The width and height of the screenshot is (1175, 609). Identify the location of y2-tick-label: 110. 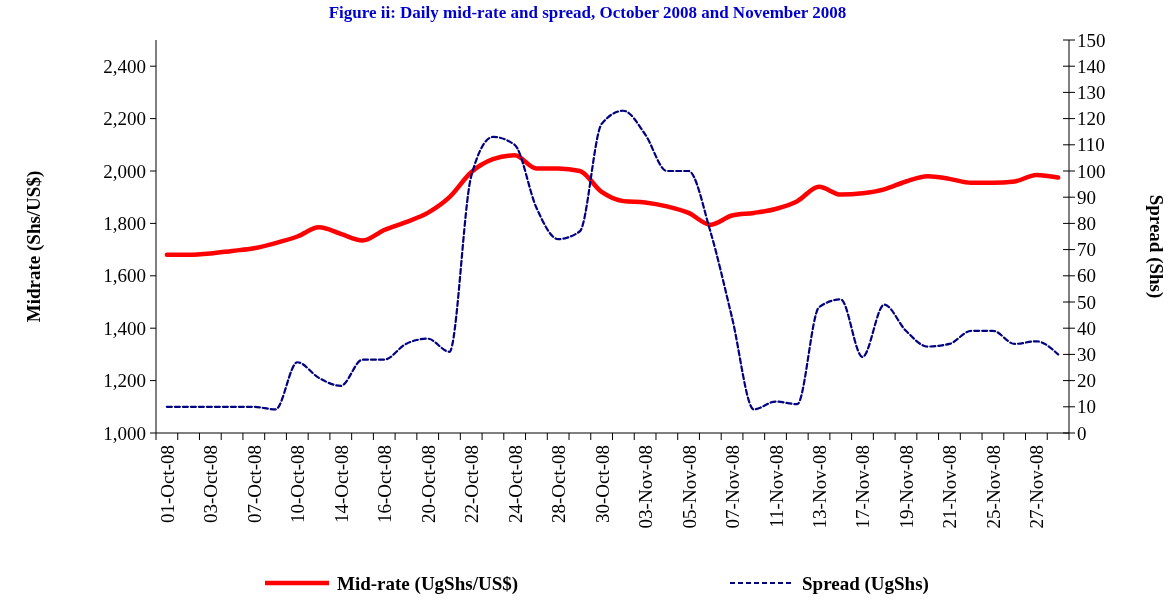
(1091, 145).